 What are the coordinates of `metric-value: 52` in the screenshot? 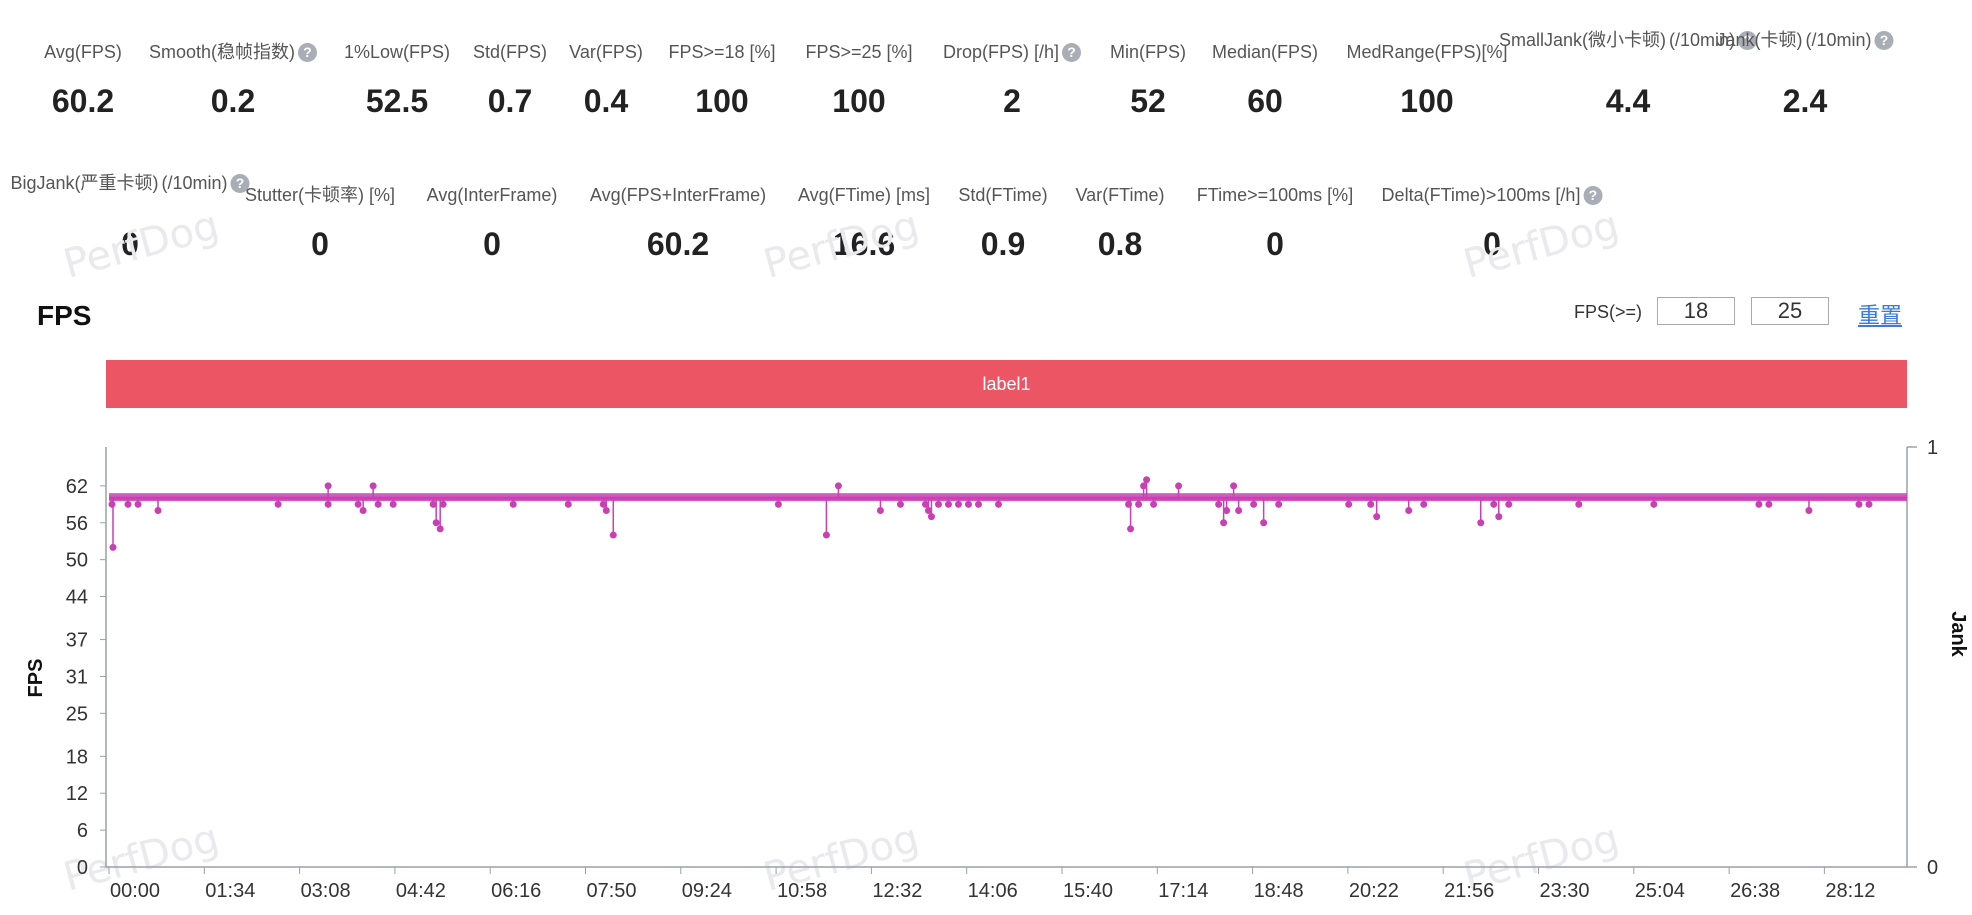 It's located at (1148, 101).